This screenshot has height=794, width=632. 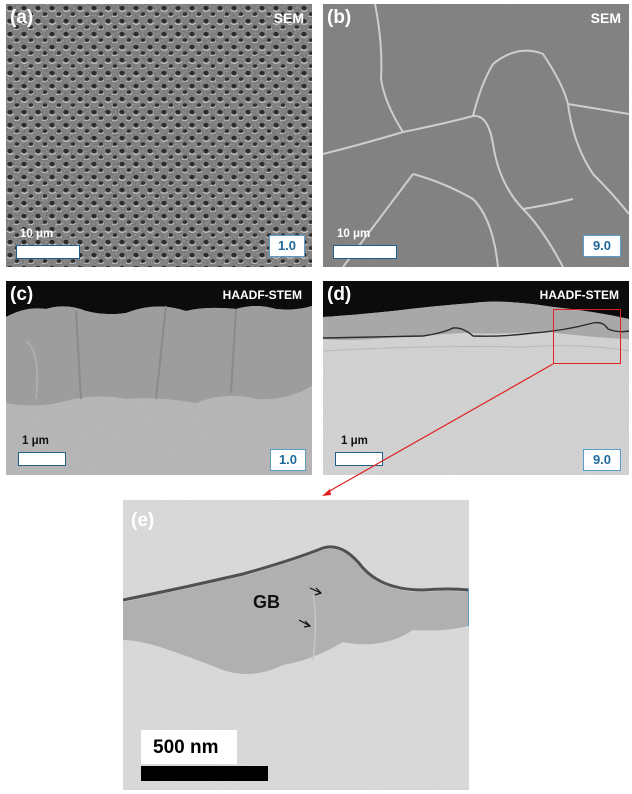 What do you see at coordinates (266, 602) in the screenshot?
I see `grain-boundary-label: GB` at bounding box center [266, 602].